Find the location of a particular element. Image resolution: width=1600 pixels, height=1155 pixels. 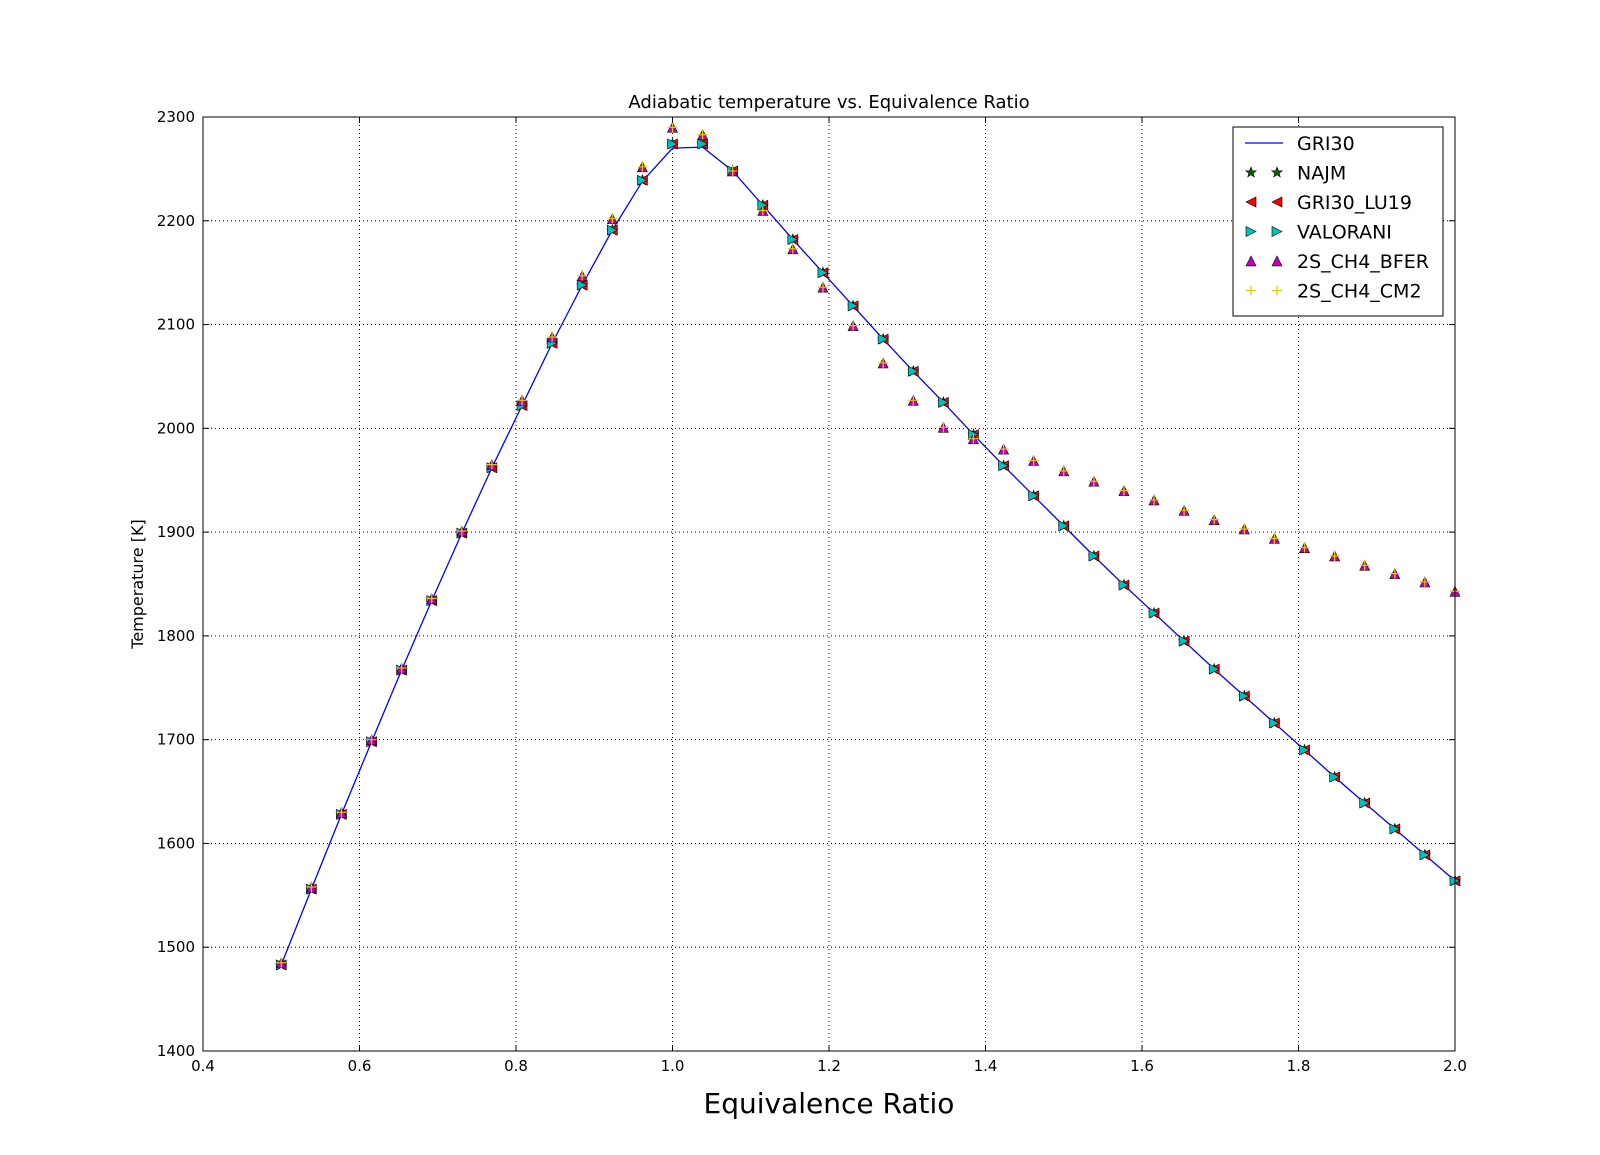

legend-label: GRI30_LU19 is located at coordinates (1354, 203).